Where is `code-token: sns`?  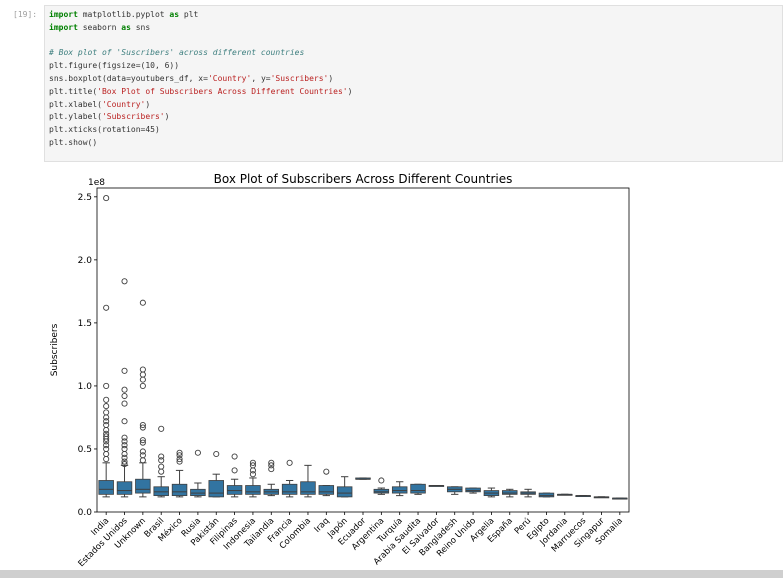 code-token: sns is located at coordinates (140, 27).